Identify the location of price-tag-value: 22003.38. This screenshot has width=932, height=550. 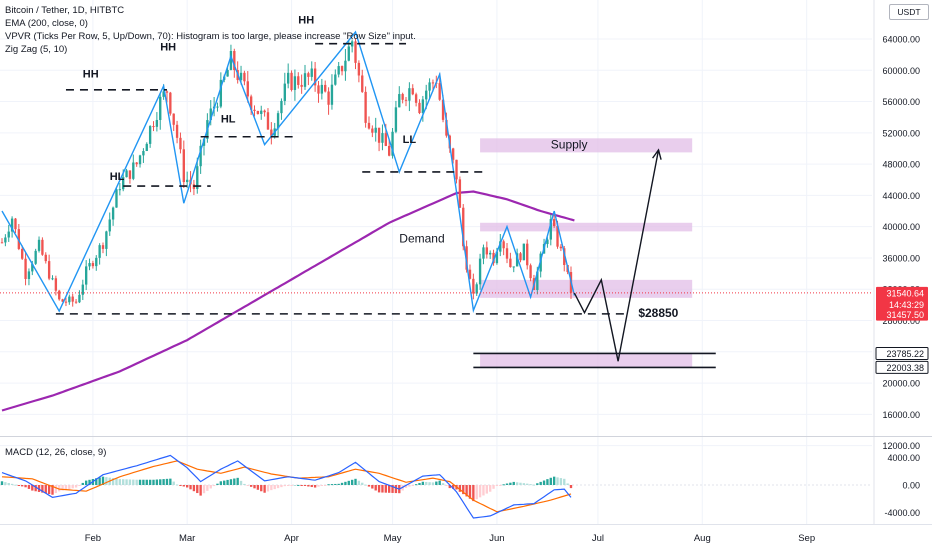
(905, 368).